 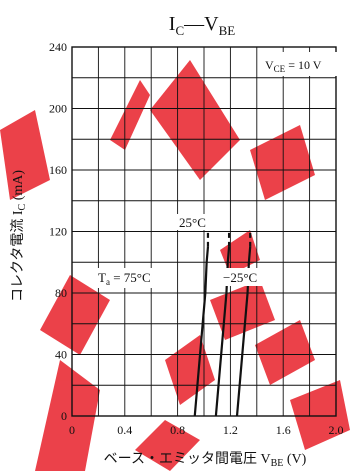 What do you see at coordinates (64, 416) in the screenshot?
I see `y-tick-label: 0` at bounding box center [64, 416].